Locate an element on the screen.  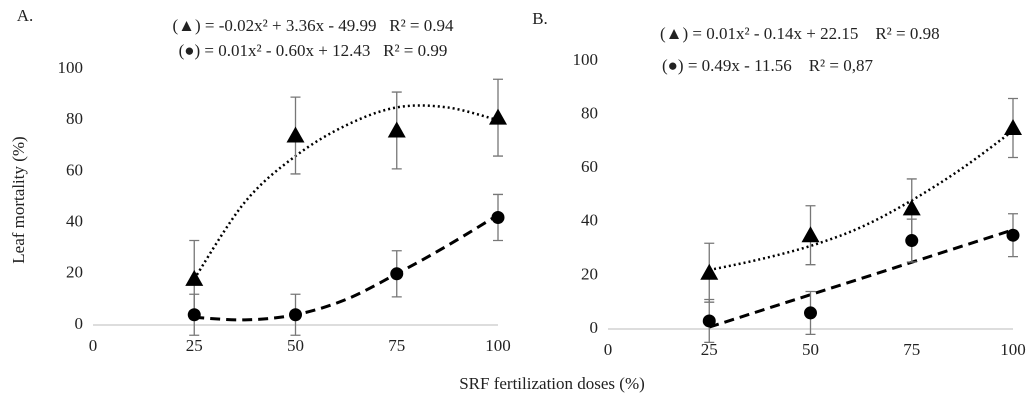
panel-label: A. is located at coordinates (25, 15).